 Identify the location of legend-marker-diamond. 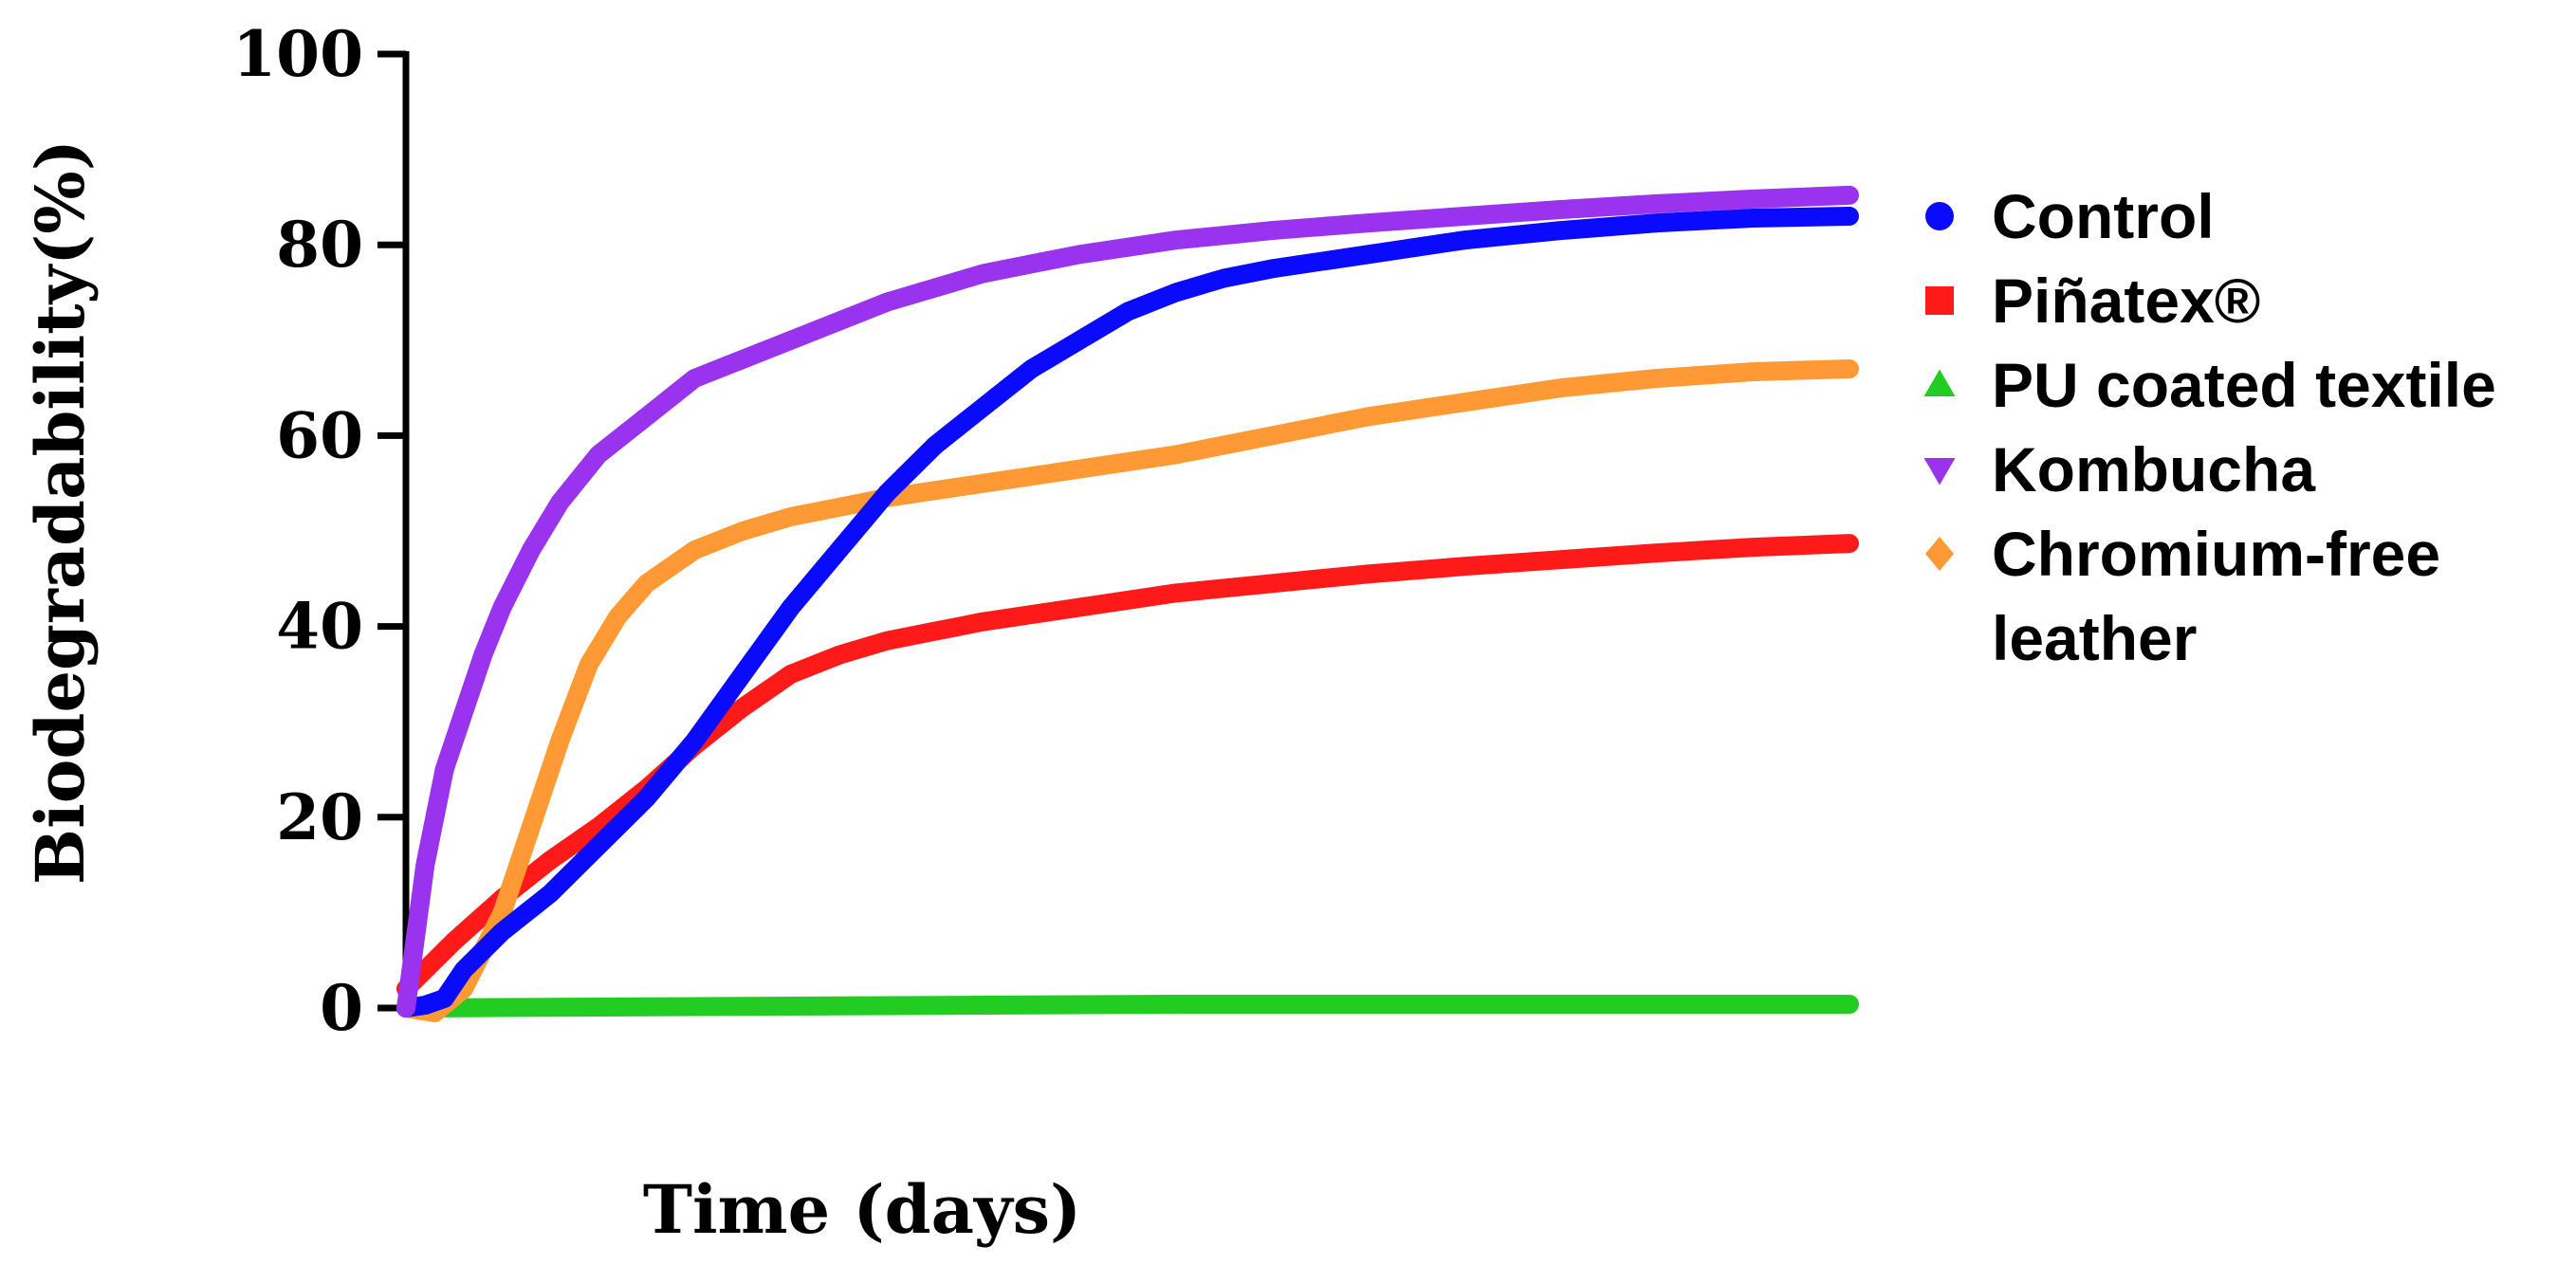
(1939, 554).